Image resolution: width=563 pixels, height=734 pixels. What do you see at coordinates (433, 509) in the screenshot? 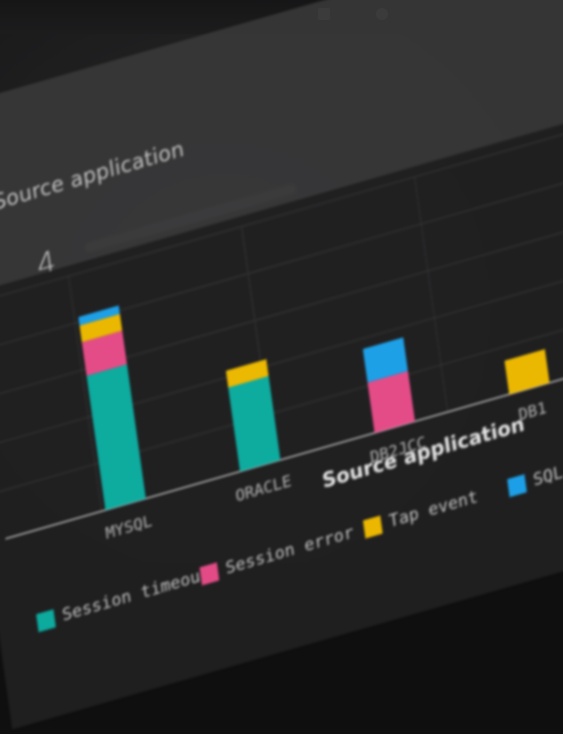
I see `legend-label: Tap event` at bounding box center [433, 509].